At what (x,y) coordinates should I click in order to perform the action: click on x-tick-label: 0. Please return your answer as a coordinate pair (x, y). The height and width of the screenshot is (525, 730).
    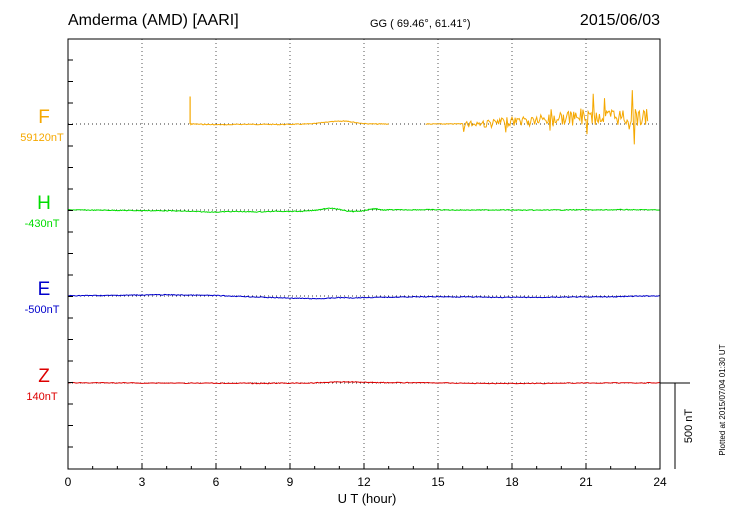
    Looking at the image, I should click on (68, 482).